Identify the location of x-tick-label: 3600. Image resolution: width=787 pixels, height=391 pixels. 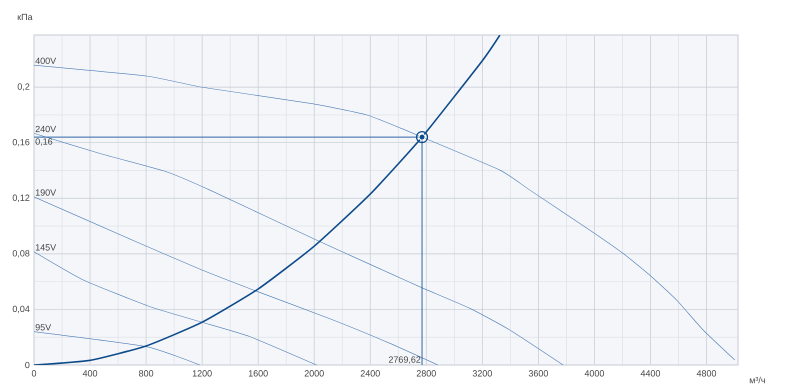
(538, 373).